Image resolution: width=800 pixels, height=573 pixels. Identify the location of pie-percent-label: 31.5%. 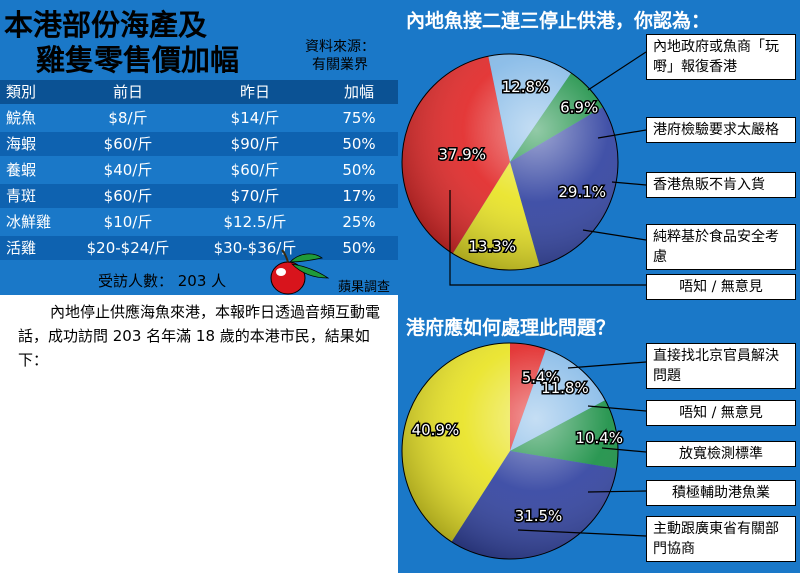
(539, 516).